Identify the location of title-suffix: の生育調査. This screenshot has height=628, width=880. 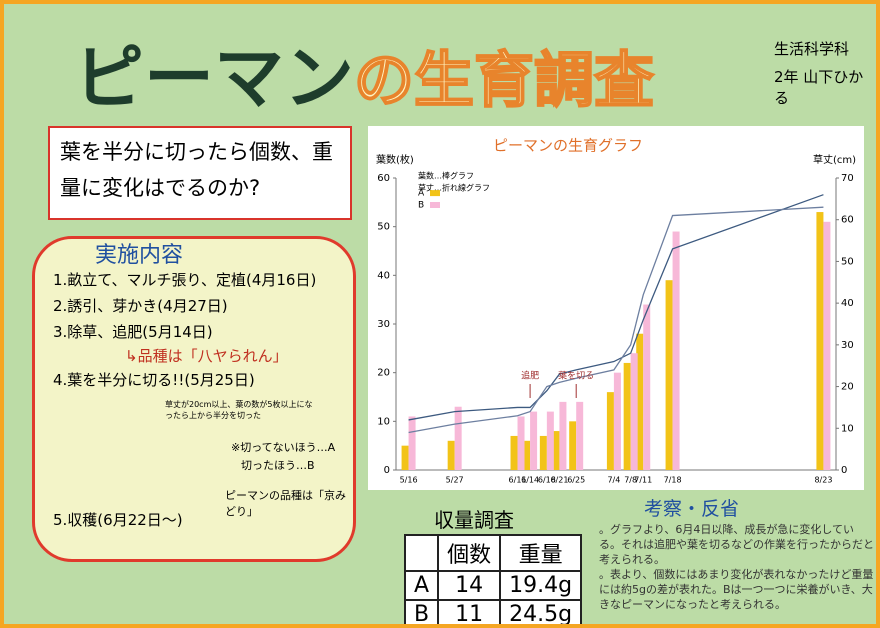
(504, 81).